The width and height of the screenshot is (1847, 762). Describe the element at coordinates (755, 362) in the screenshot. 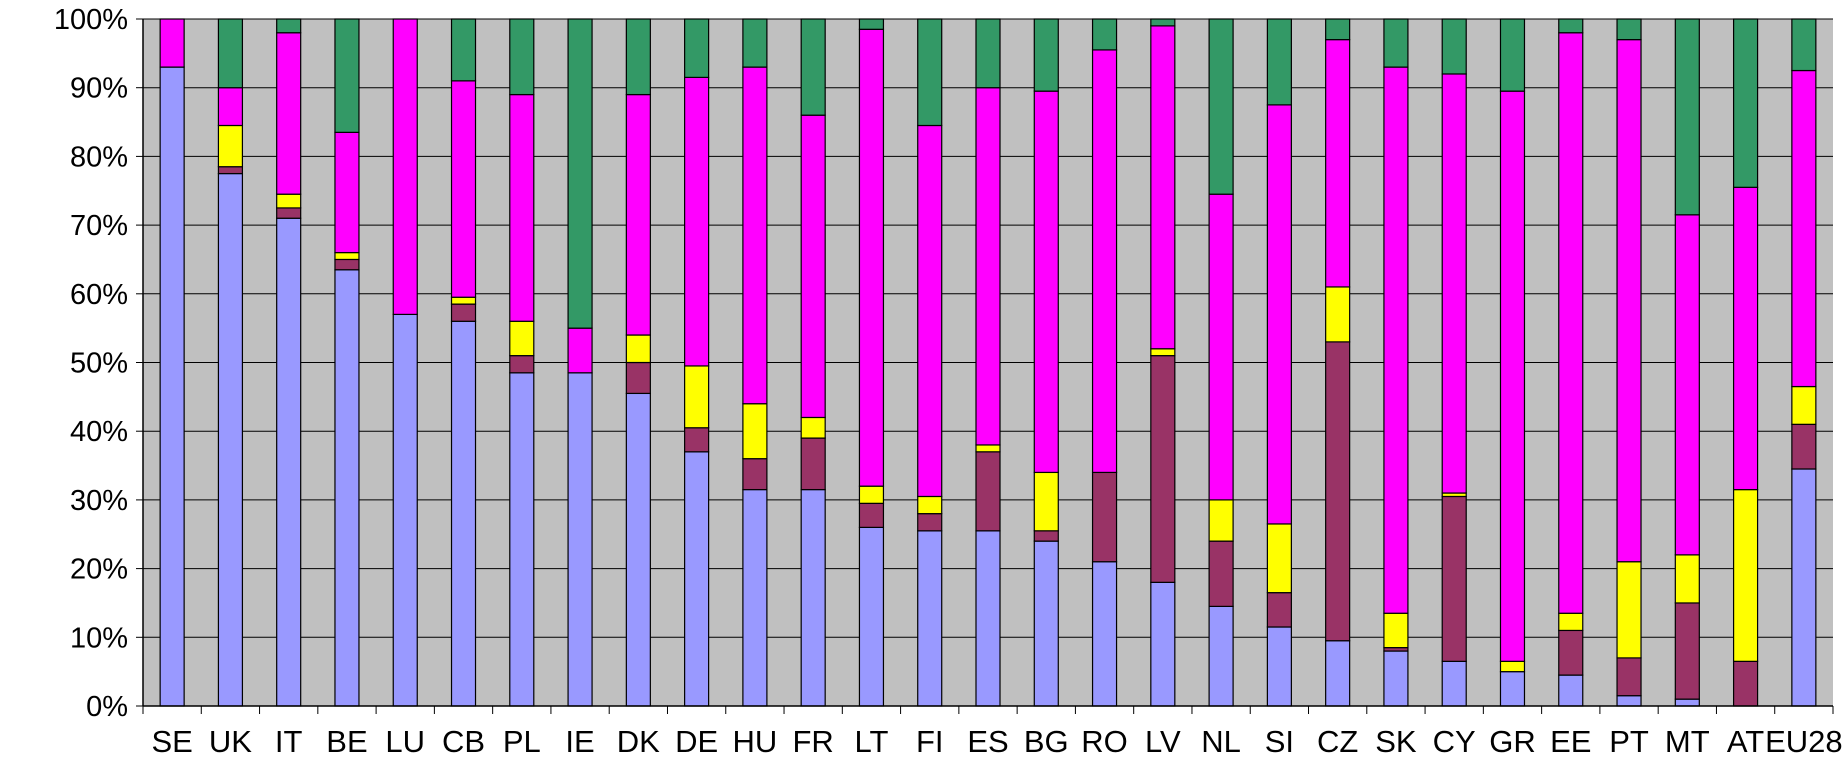

I see `bar-stack-hu` at that location.